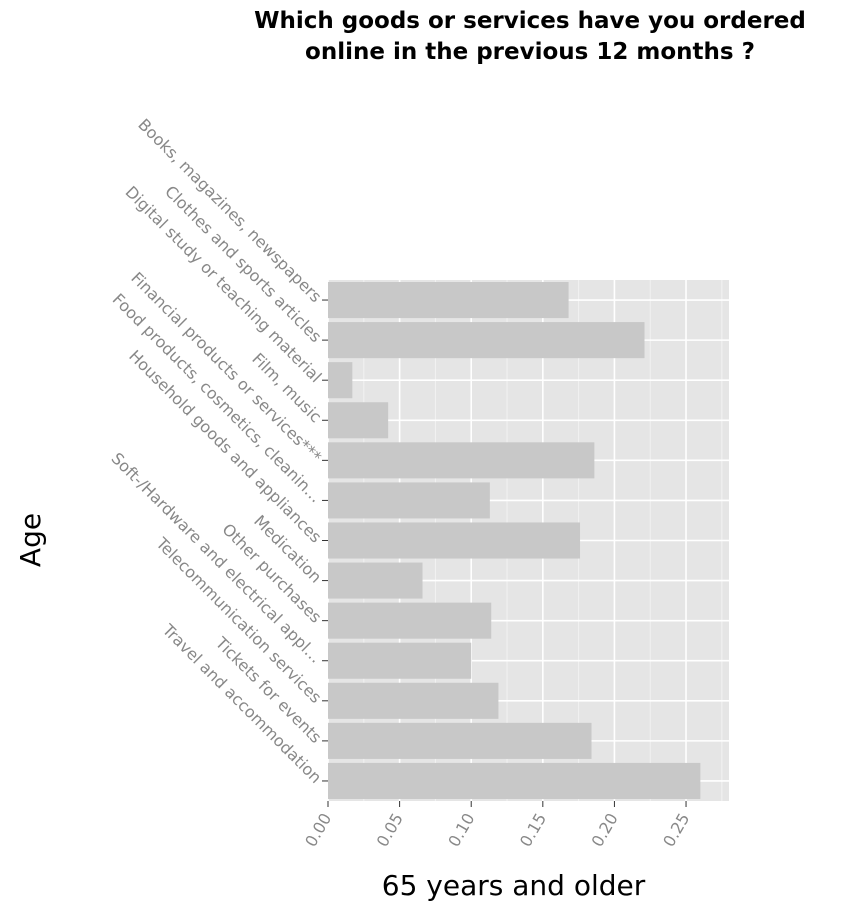 This screenshot has width=850, height=912. Describe the element at coordinates (318, 830) in the screenshot. I see `x-tick-label: 0.00` at that location.